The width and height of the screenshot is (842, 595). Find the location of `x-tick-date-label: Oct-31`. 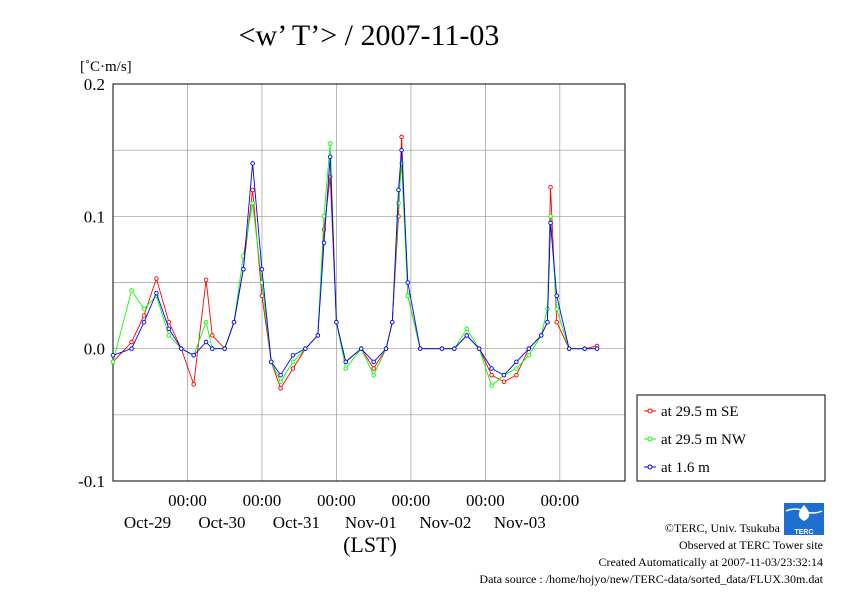

x-tick-date-label: Oct-31 is located at coordinates (296, 522).